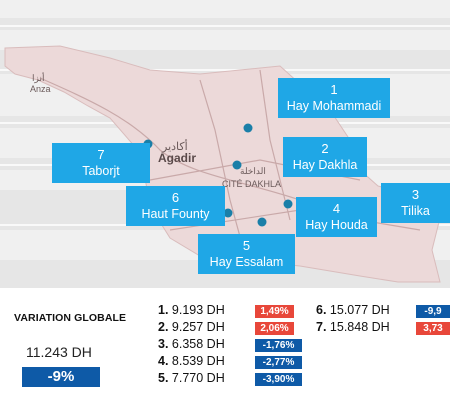 The width and height of the screenshot is (450, 406). What do you see at coordinates (274, 311) in the screenshot?
I see `row-1-change-badge: 1,49%` at bounding box center [274, 311].